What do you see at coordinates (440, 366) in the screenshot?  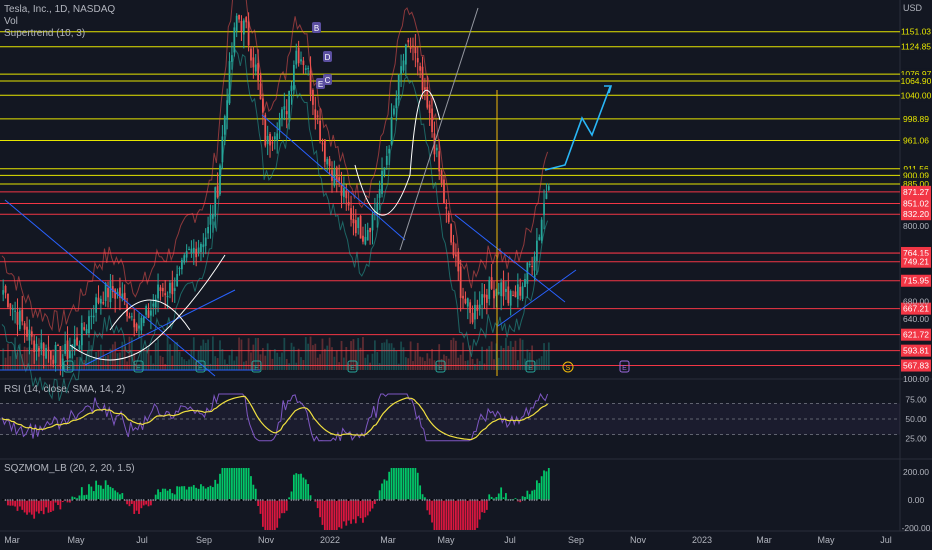 I see `earnings-marker` at bounding box center [440, 366].